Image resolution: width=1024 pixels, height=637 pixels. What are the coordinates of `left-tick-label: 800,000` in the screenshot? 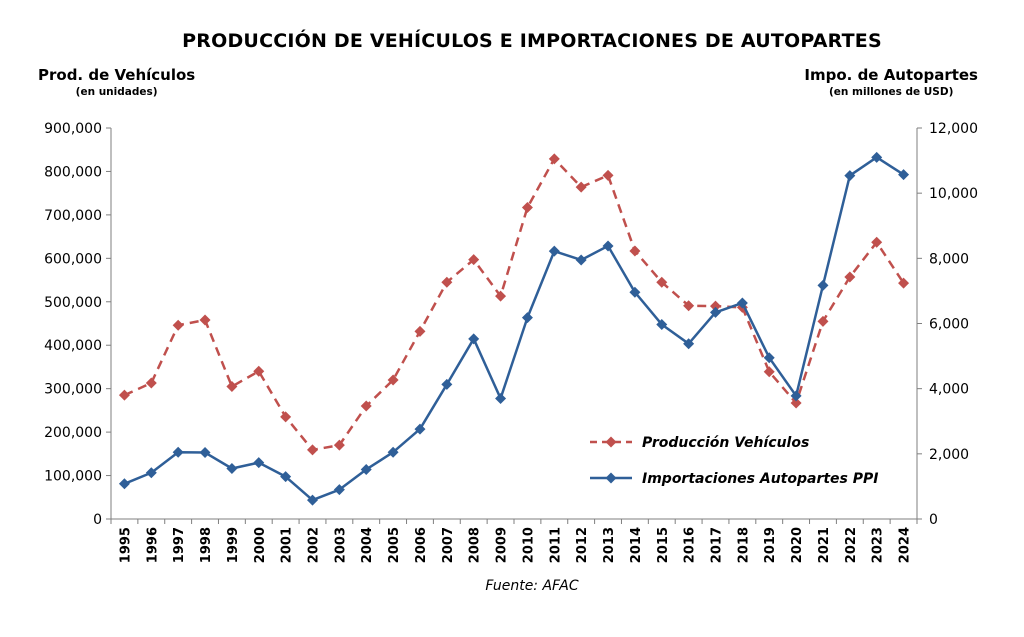 It's located at (73, 172).